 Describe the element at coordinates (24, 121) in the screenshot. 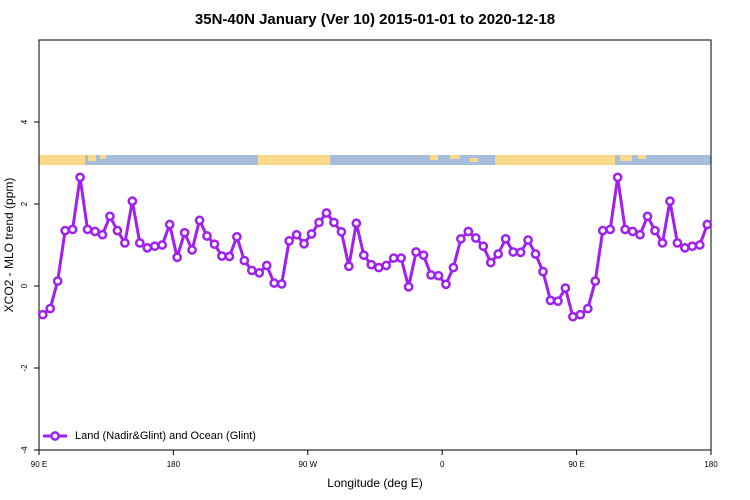

I see `y-tick-label: 4` at that location.